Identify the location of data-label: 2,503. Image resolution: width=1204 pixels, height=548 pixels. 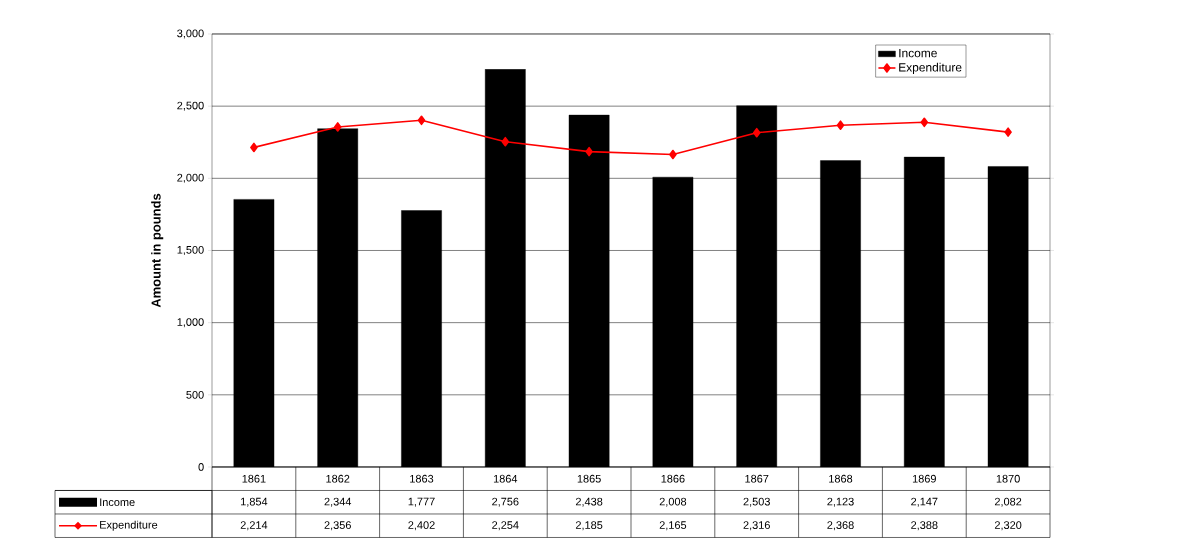
(756, 502).